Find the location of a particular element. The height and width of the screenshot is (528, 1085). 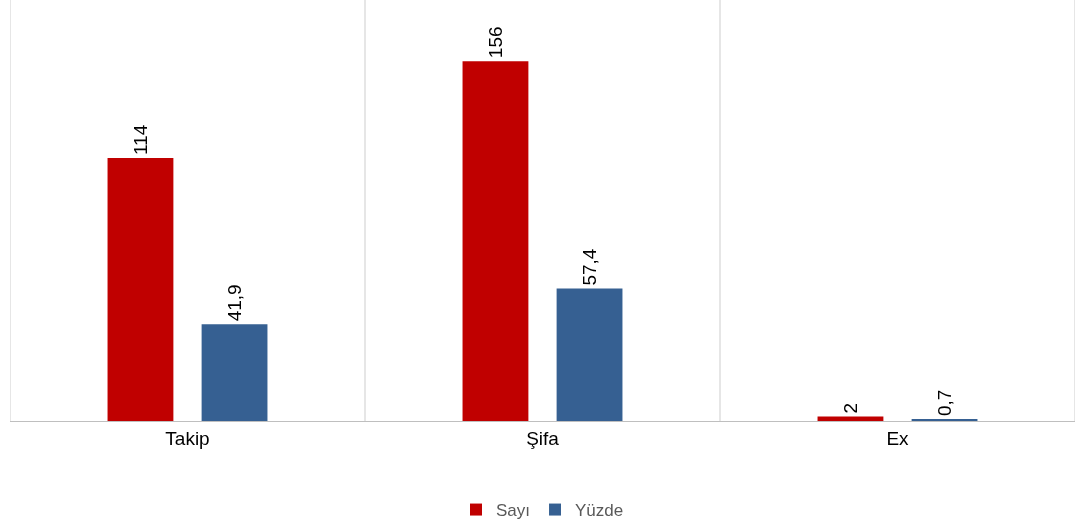

data-label: 114 is located at coordinates (140, 140).